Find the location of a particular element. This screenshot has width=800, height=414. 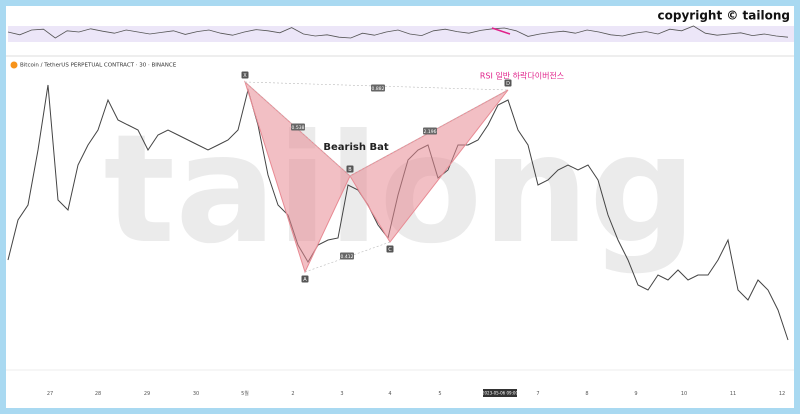

rsi-band is located at coordinates (401, 34).